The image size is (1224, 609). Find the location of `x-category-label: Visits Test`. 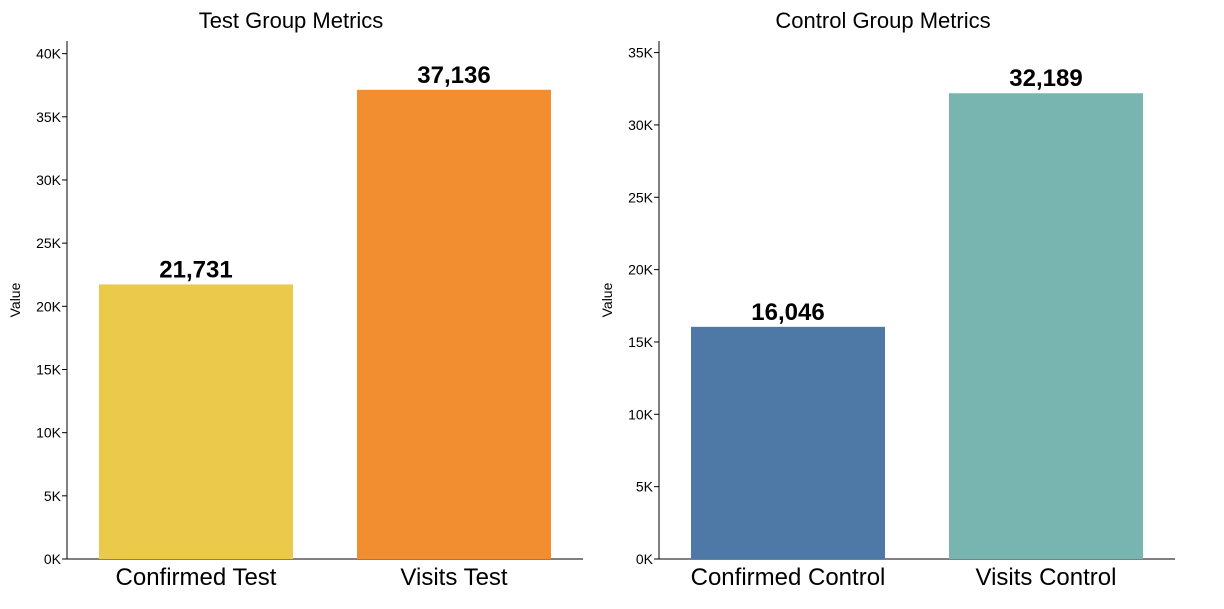

x-category-label: Visits Test is located at coordinates (453, 577).